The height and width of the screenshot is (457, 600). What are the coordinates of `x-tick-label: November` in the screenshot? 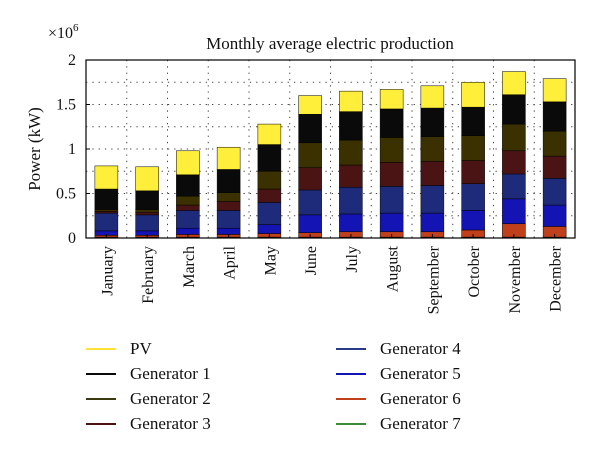 It's located at (515, 279).